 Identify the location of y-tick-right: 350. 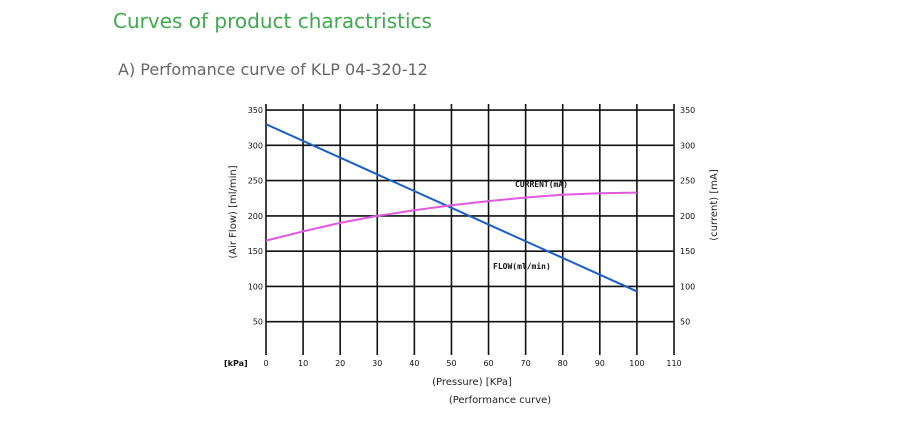
(687, 110).